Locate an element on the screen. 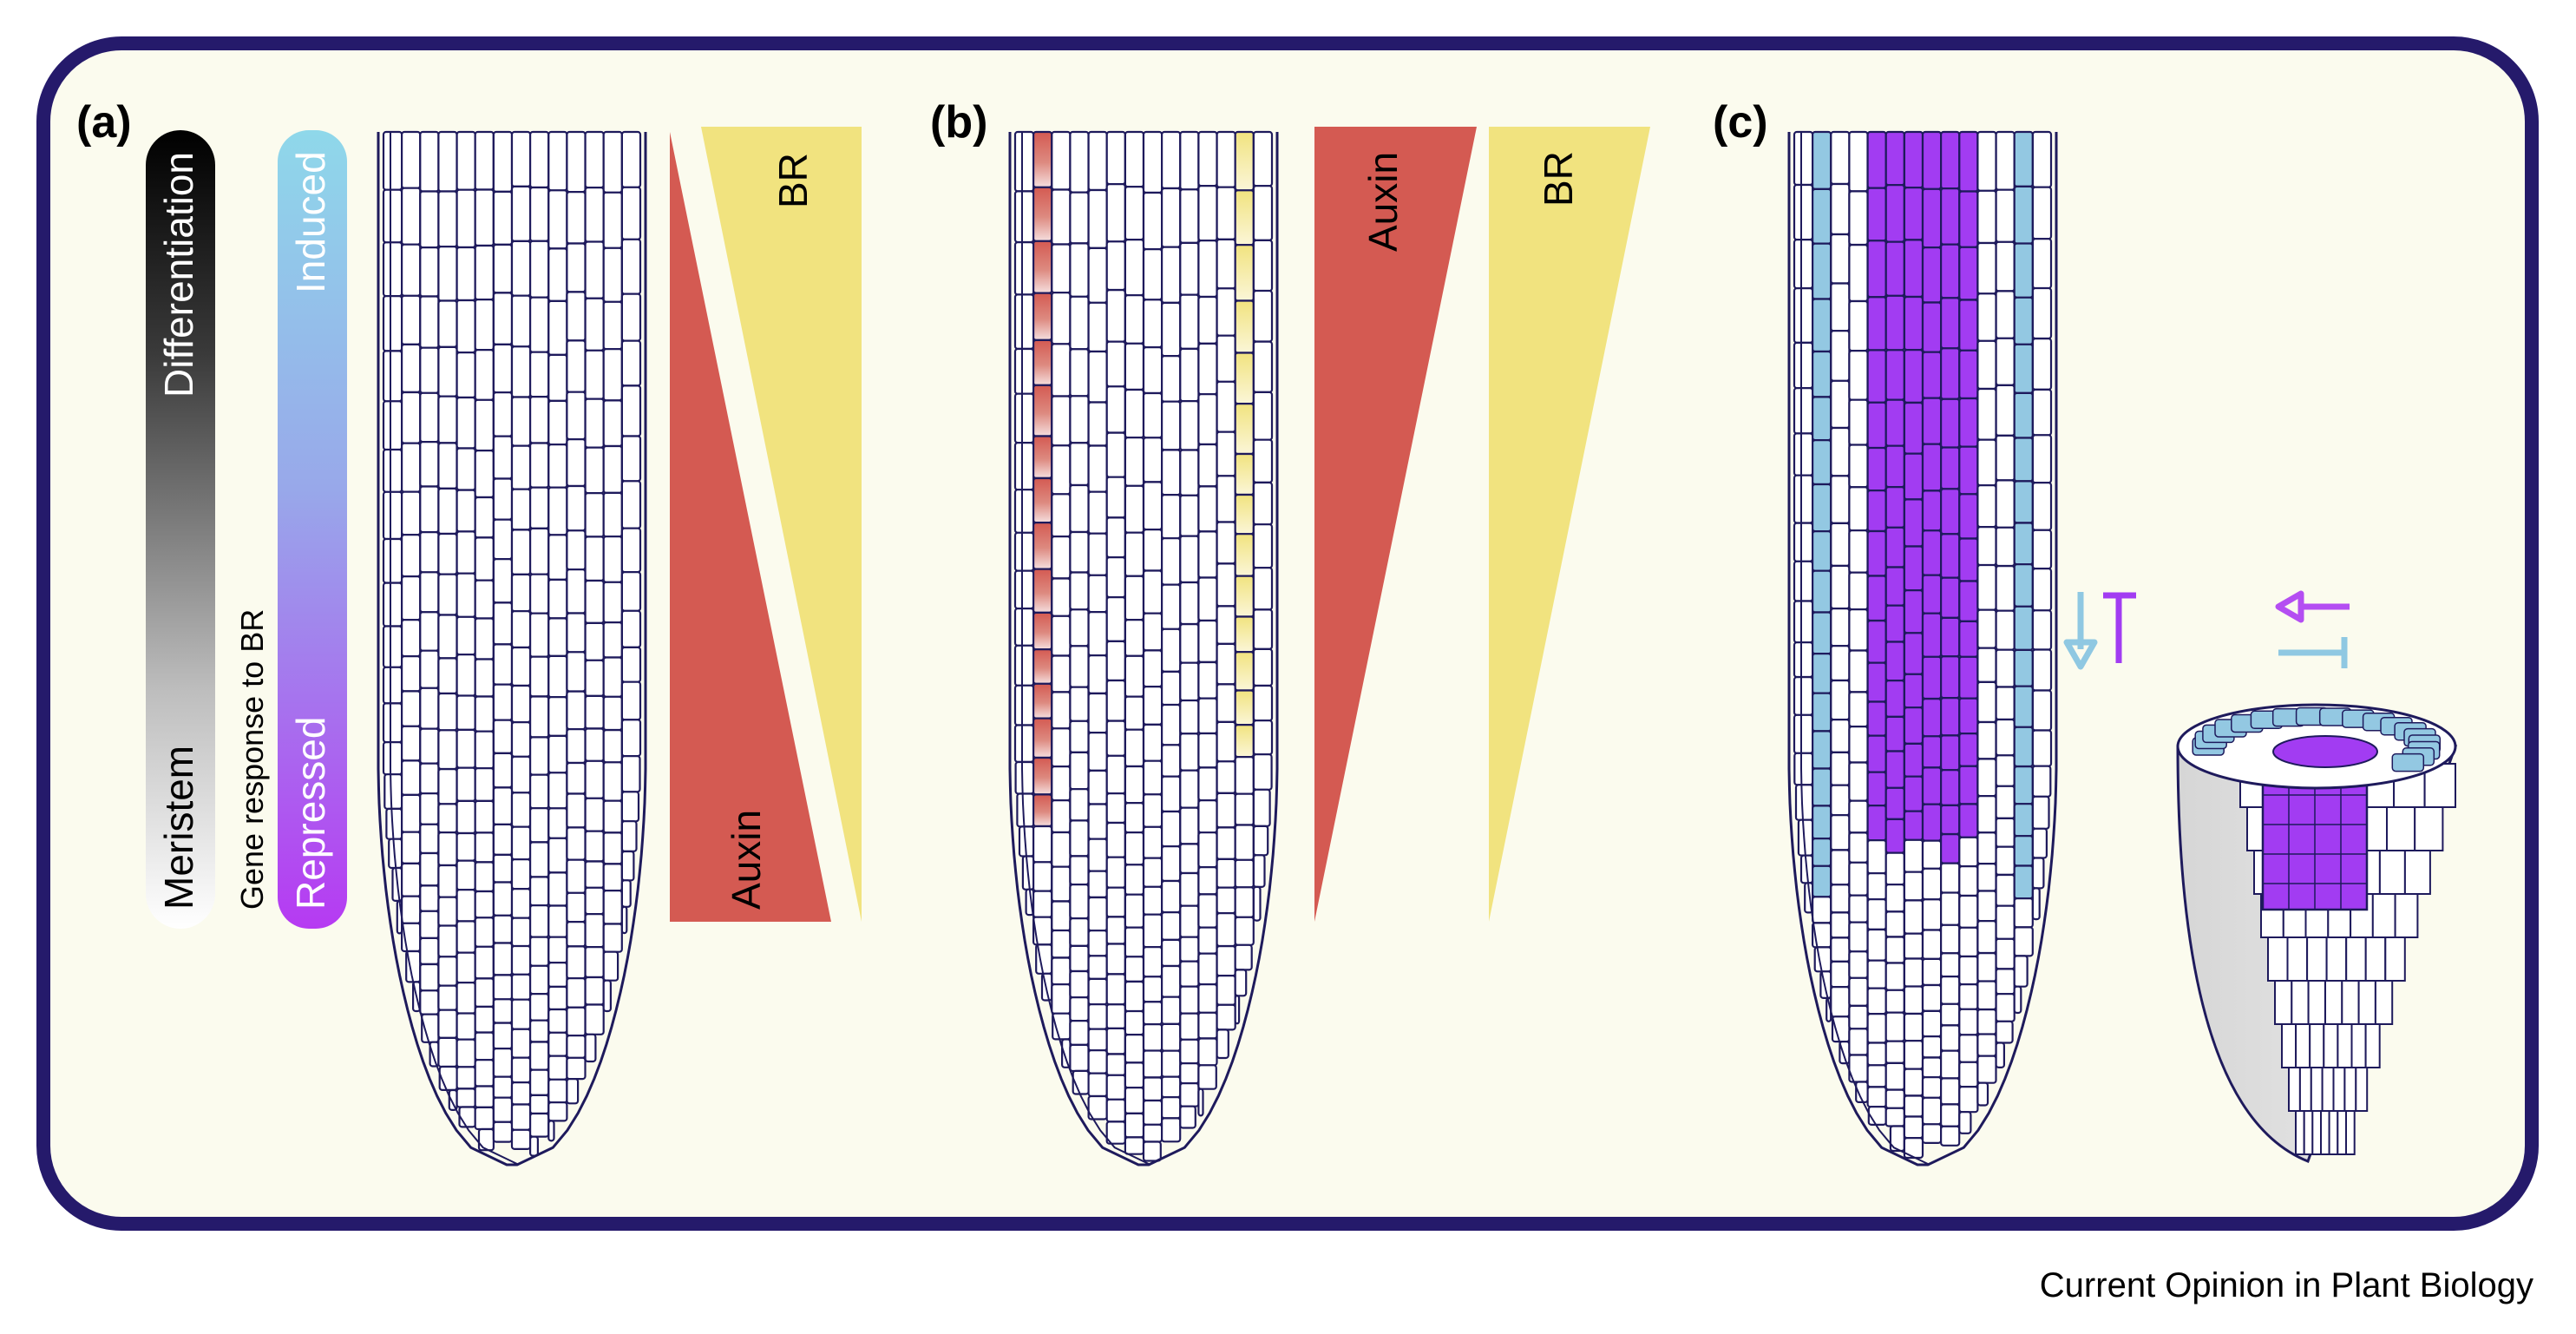 The height and width of the screenshot is (1334, 2576). auxin-label-b: Auxin is located at coordinates (1383, 202).